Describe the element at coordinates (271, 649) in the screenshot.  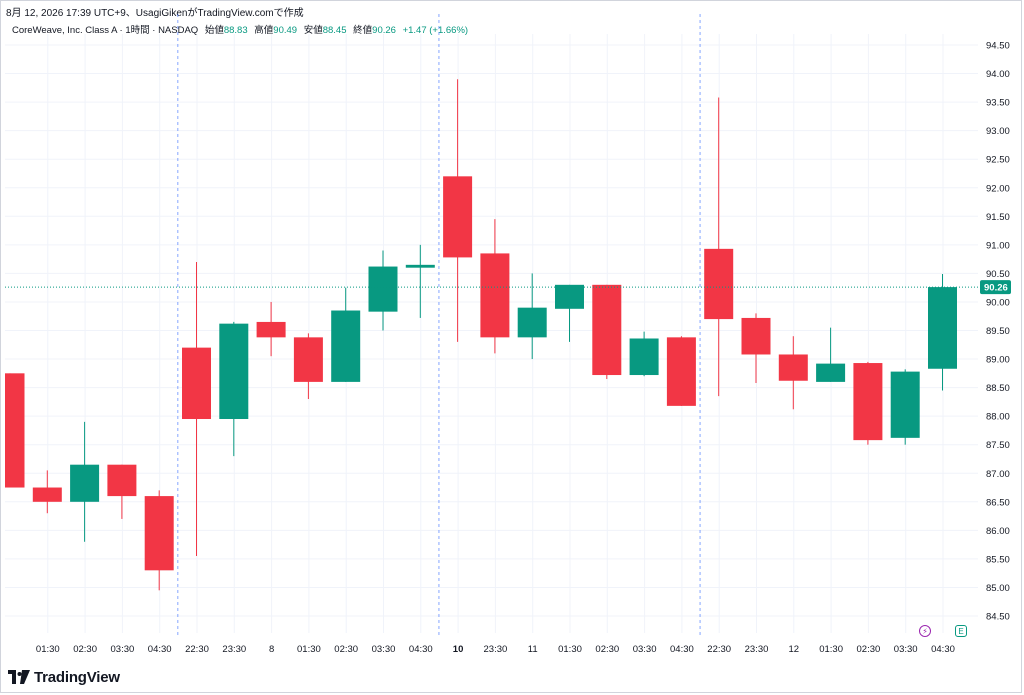
I see `x-tick-label: 8` at that location.